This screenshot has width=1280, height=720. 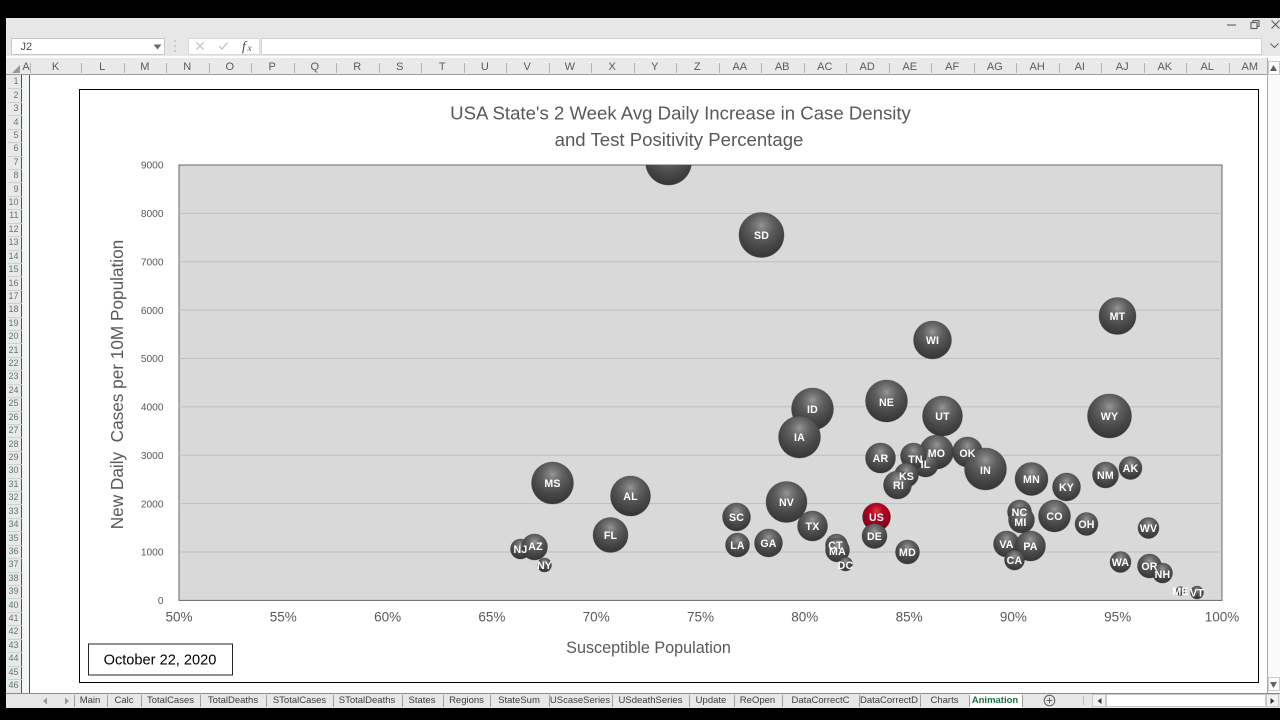 What do you see at coordinates (906, 477) in the screenshot?
I see `svg-text: KS` at bounding box center [906, 477].